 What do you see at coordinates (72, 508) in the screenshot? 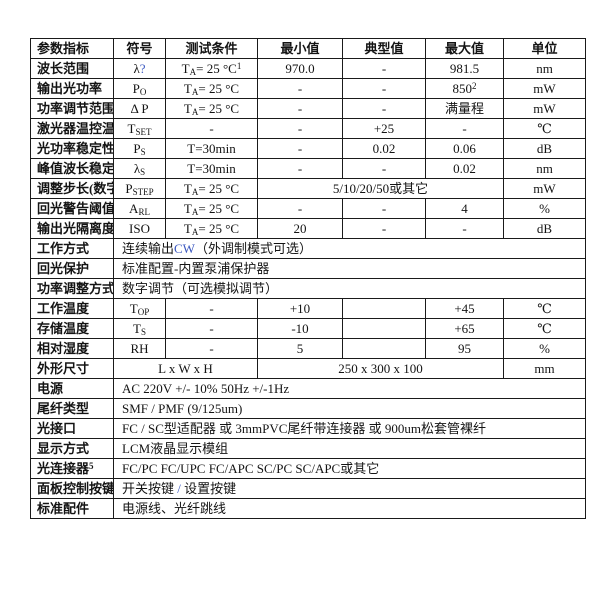
I see `param-name-cell: 标准配件` at bounding box center [72, 508].